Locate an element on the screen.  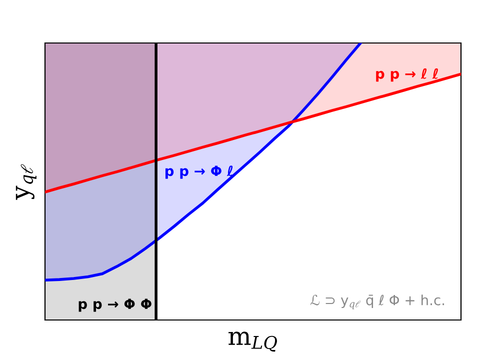
annotation: p p → ℓ ℓ is located at coordinates (407, 75).